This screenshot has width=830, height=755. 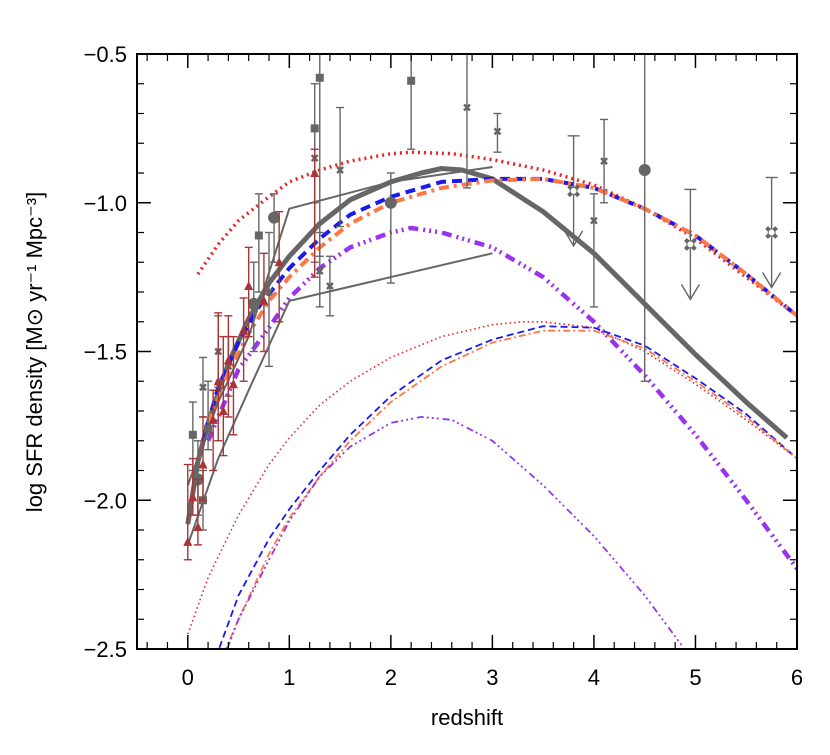 I want to click on x-tick-label: 5, so click(x=695, y=677).